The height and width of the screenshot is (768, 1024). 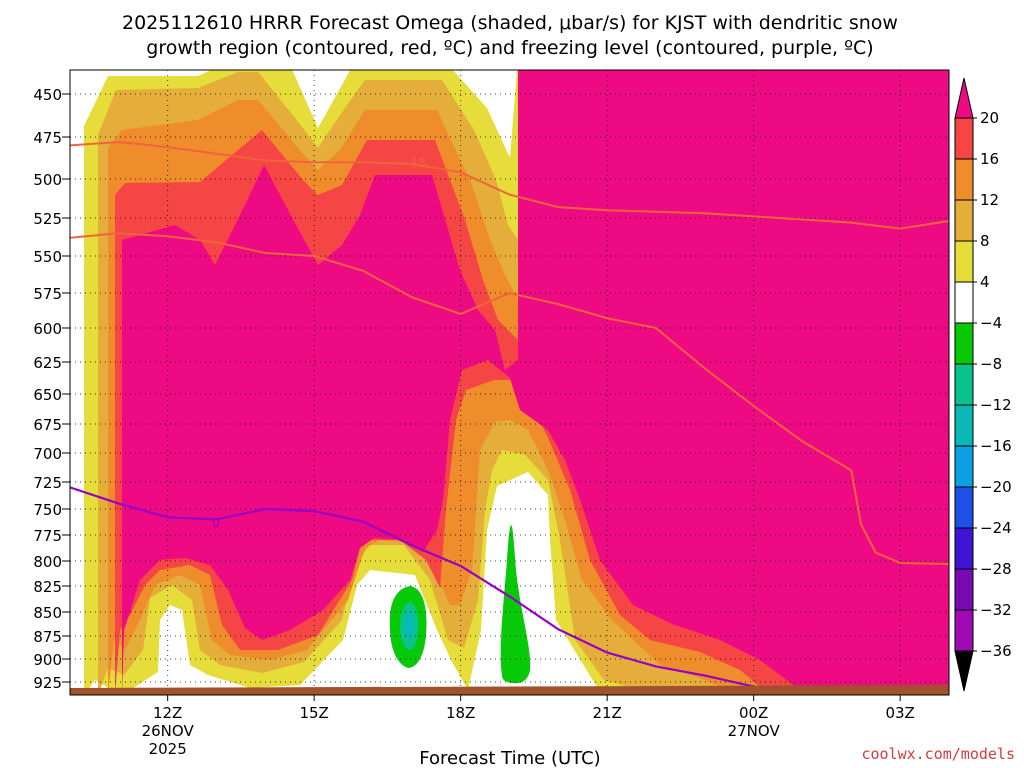 What do you see at coordinates (989, 118) in the screenshot?
I see `colorbar-label-0: 20` at bounding box center [989, 118].